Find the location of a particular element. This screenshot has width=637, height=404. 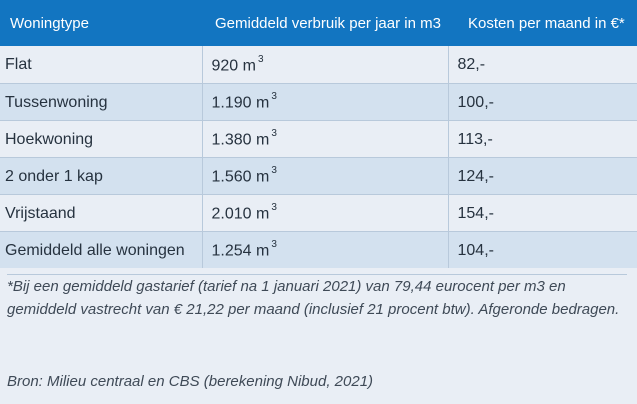

cell-kosten: 104,- is located at coordinates (542, 249).